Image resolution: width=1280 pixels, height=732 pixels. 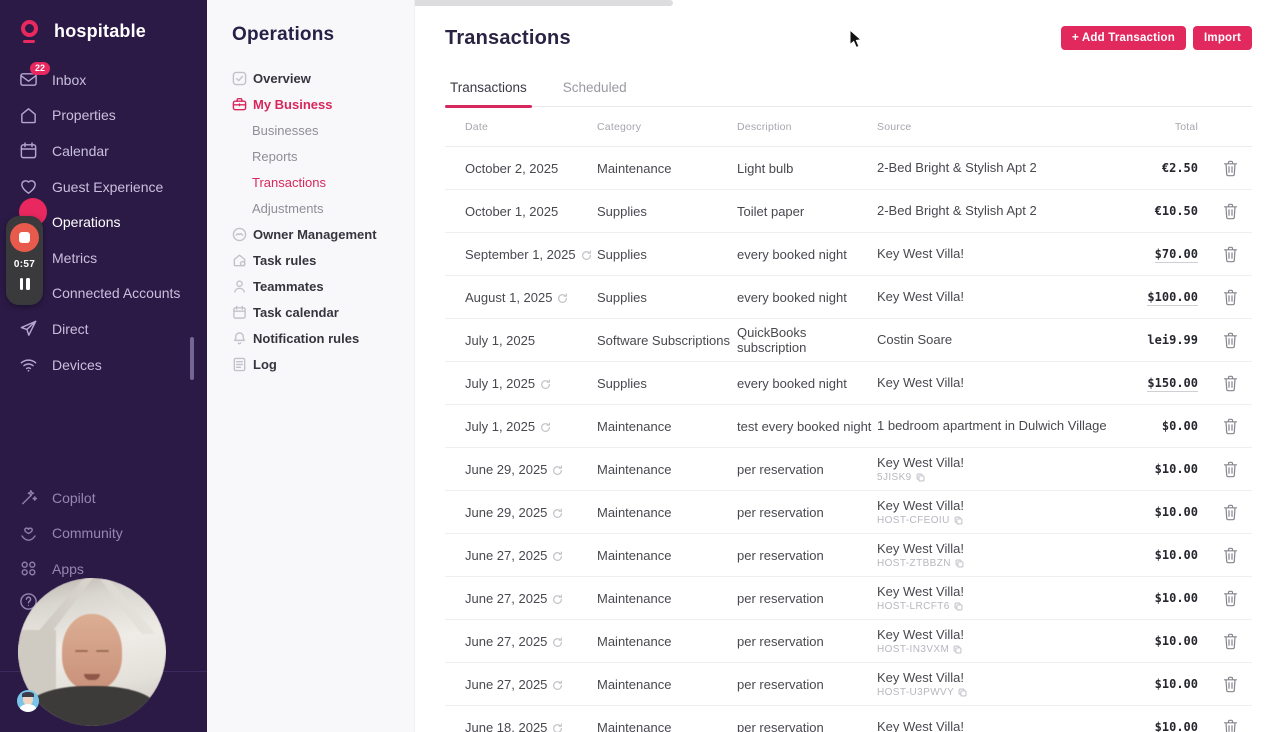 What do you see at coordinates (792, 297) in the screenshot?
I see `cell-description: every booked night` at bounding box center [792, 297].